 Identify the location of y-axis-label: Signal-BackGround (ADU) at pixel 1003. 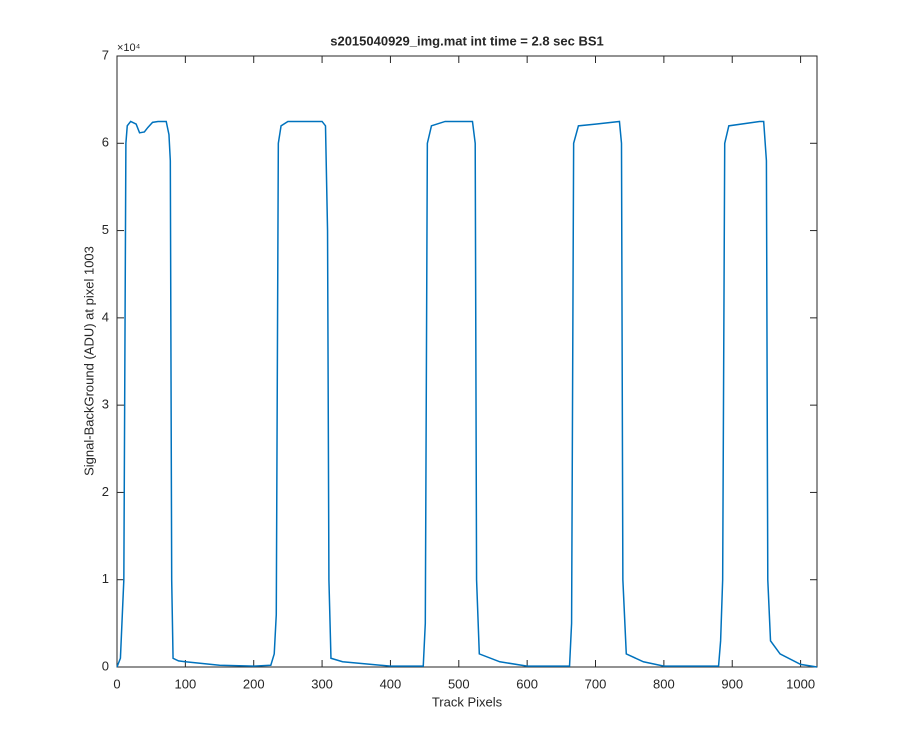
(88, 361).